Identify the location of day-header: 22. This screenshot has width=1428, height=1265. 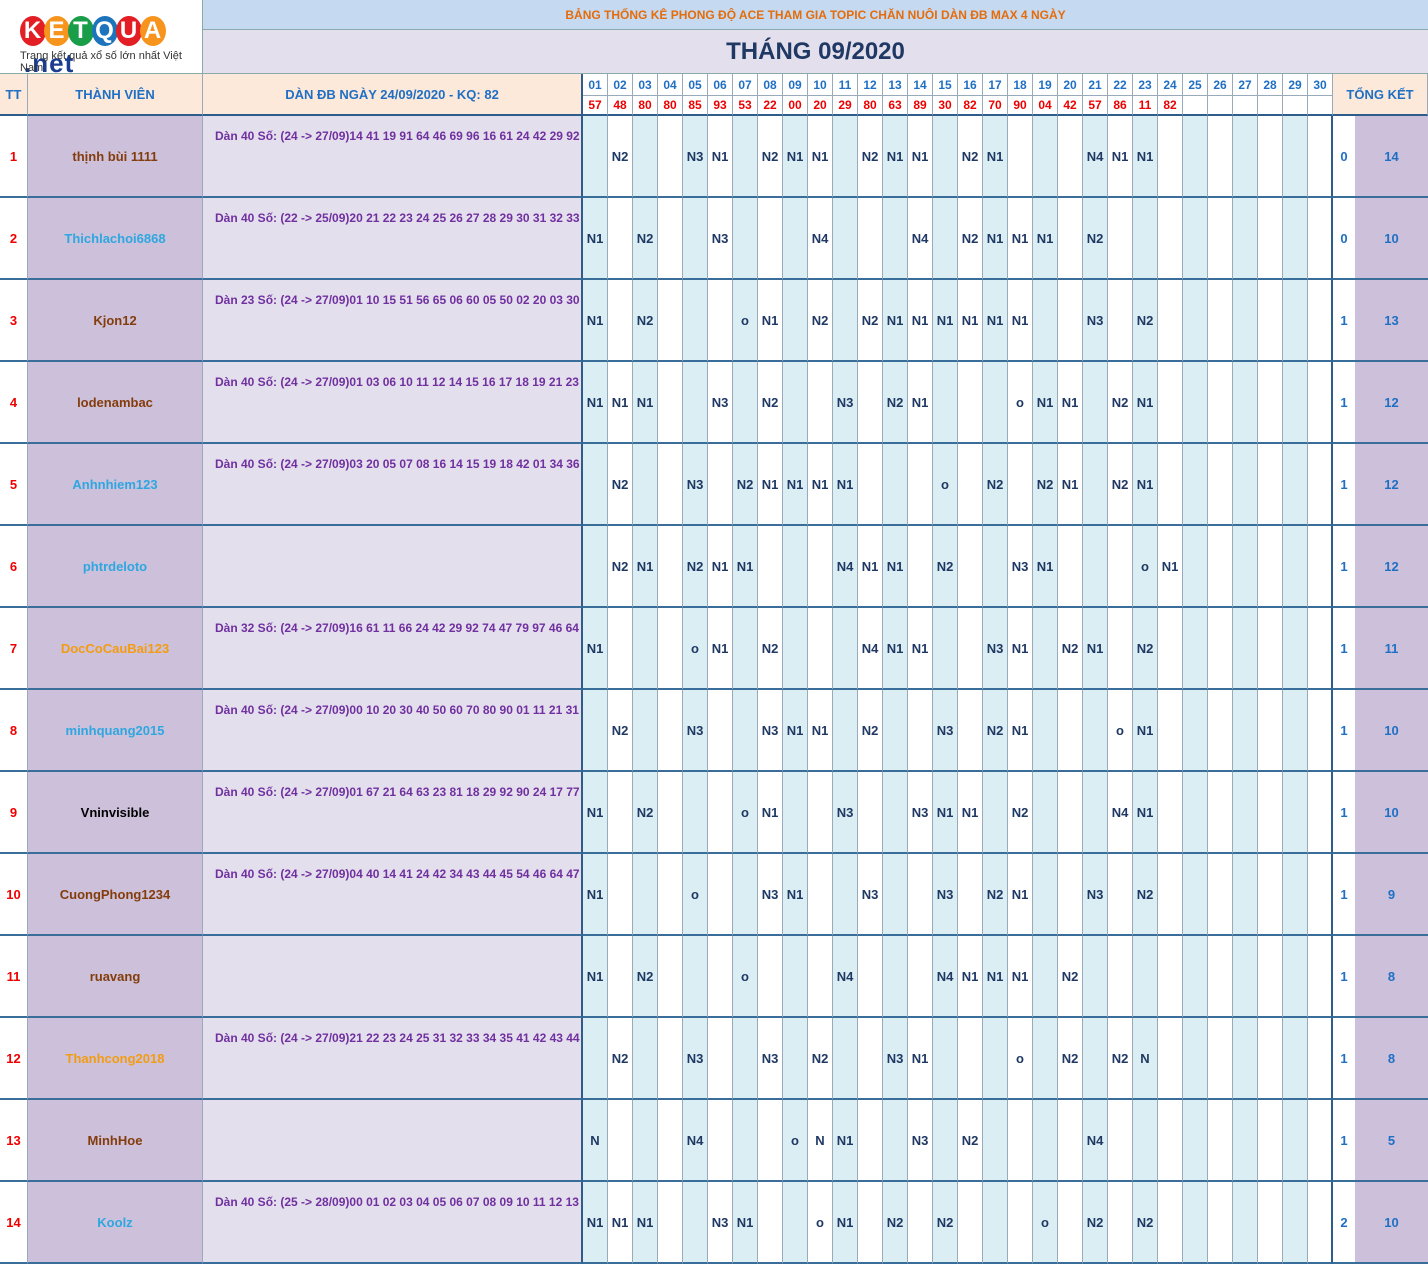
(1120, 85).